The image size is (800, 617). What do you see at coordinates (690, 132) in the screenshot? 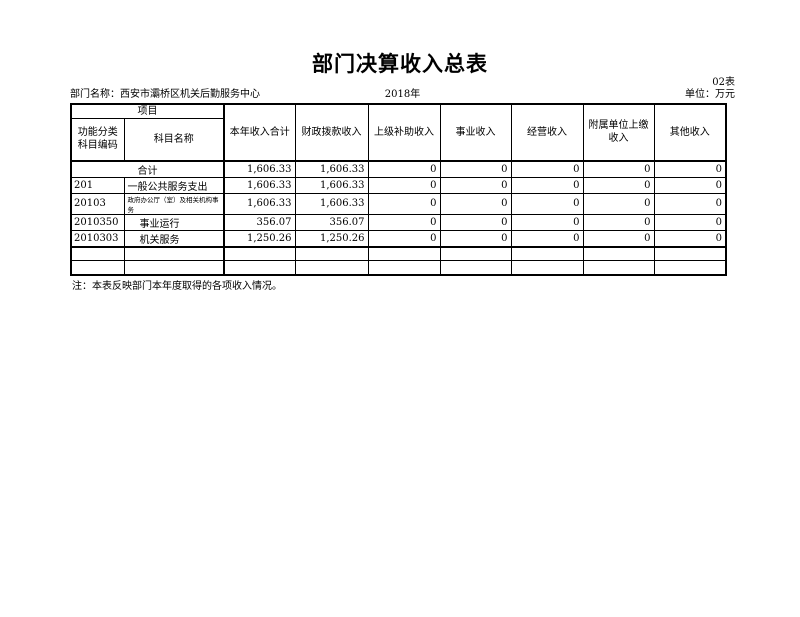
I see `header-other-income: 其他收入` at bounding box center [690, 132].